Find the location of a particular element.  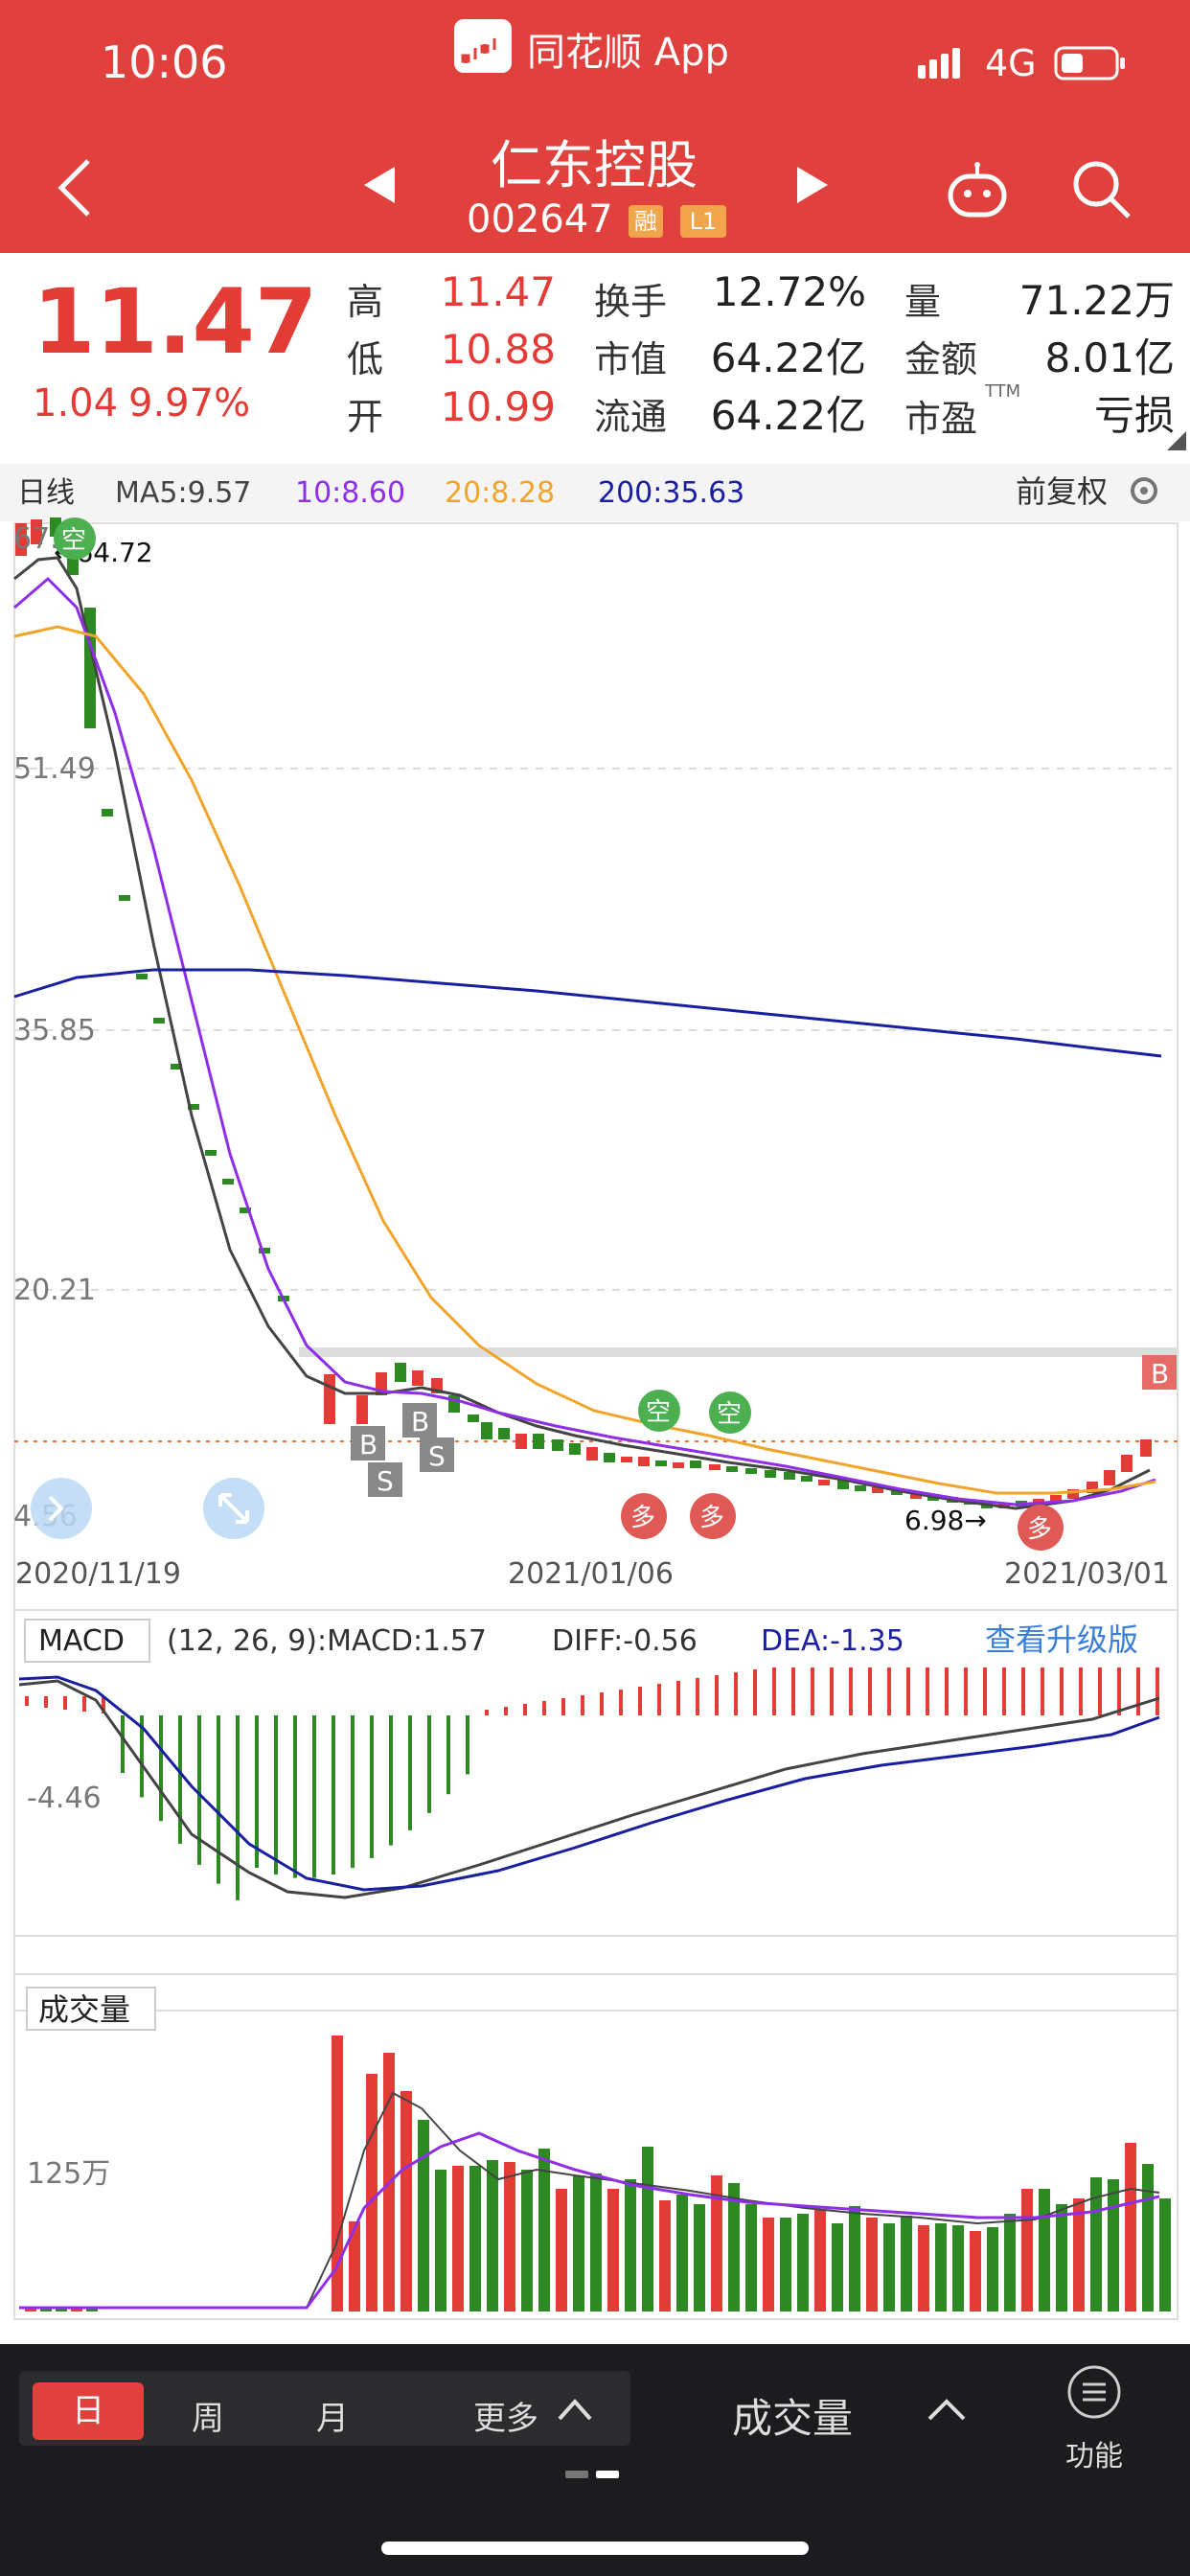

indicator-chevron-up-icon is located at coordinates (947, 2410).